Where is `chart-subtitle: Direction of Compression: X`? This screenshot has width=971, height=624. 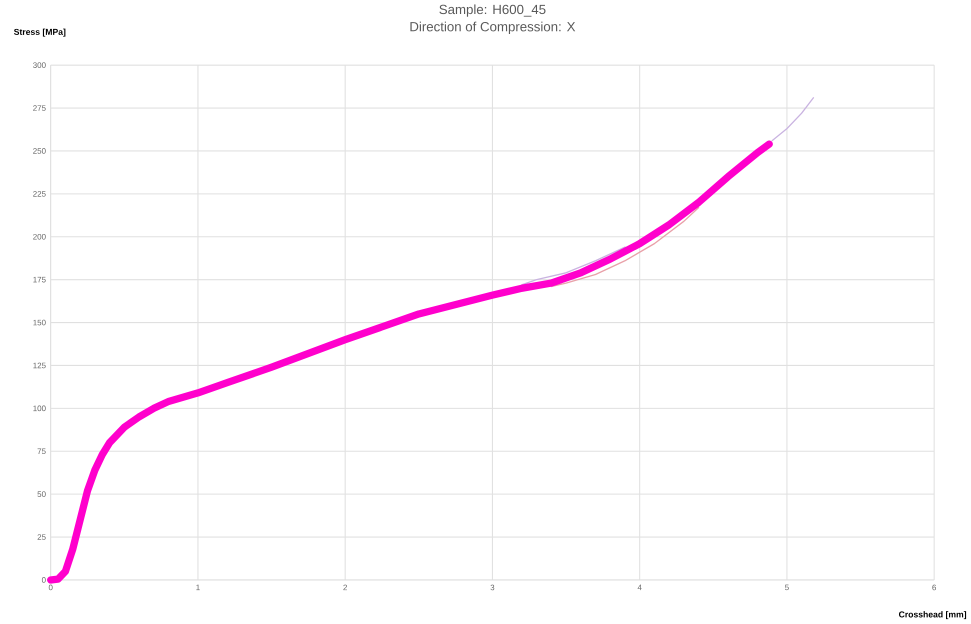 chart-subtitle: Direction of Compression: X is located at coordinates (493, 28).